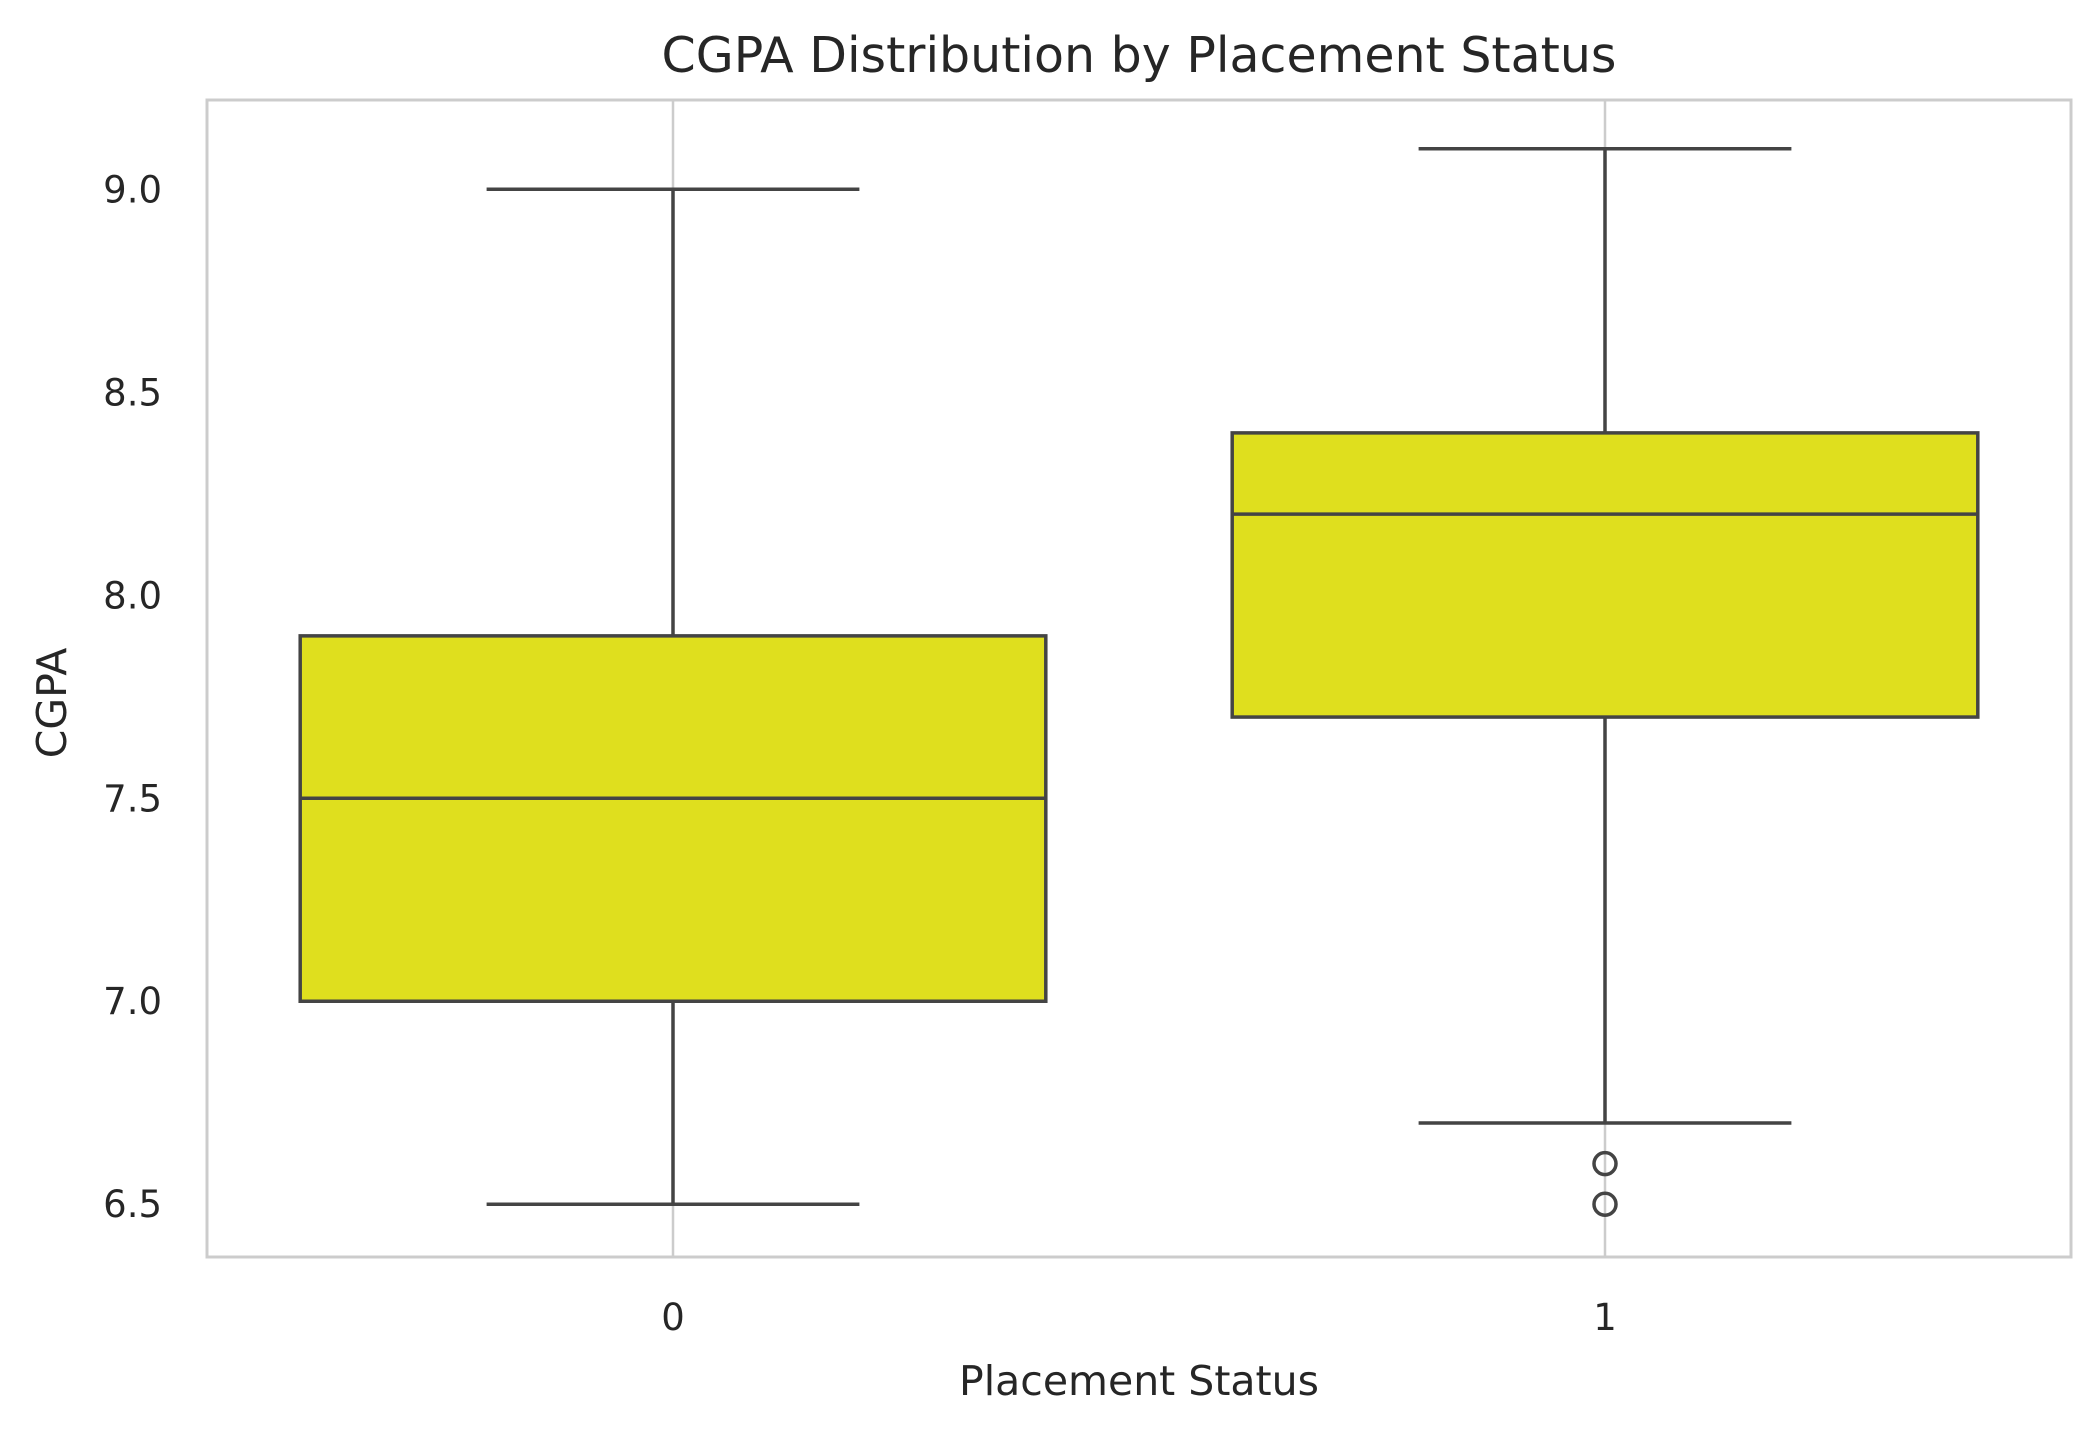  Describe the element at coordinates (132, 595) in the screenshot. I see `y-tick-label: 8.0` at that location.